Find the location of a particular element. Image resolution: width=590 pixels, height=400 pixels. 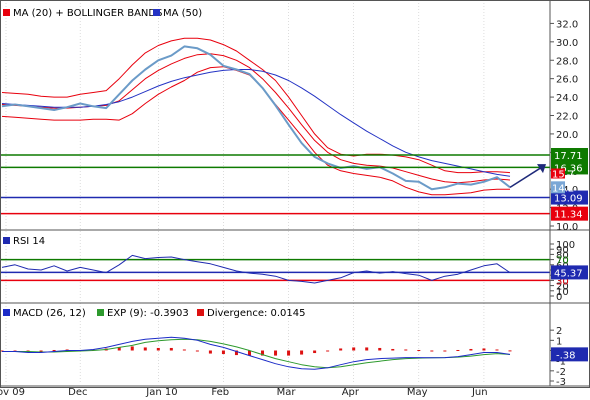

y-tick-label: 24.0 is located at coordinates (567, 98).